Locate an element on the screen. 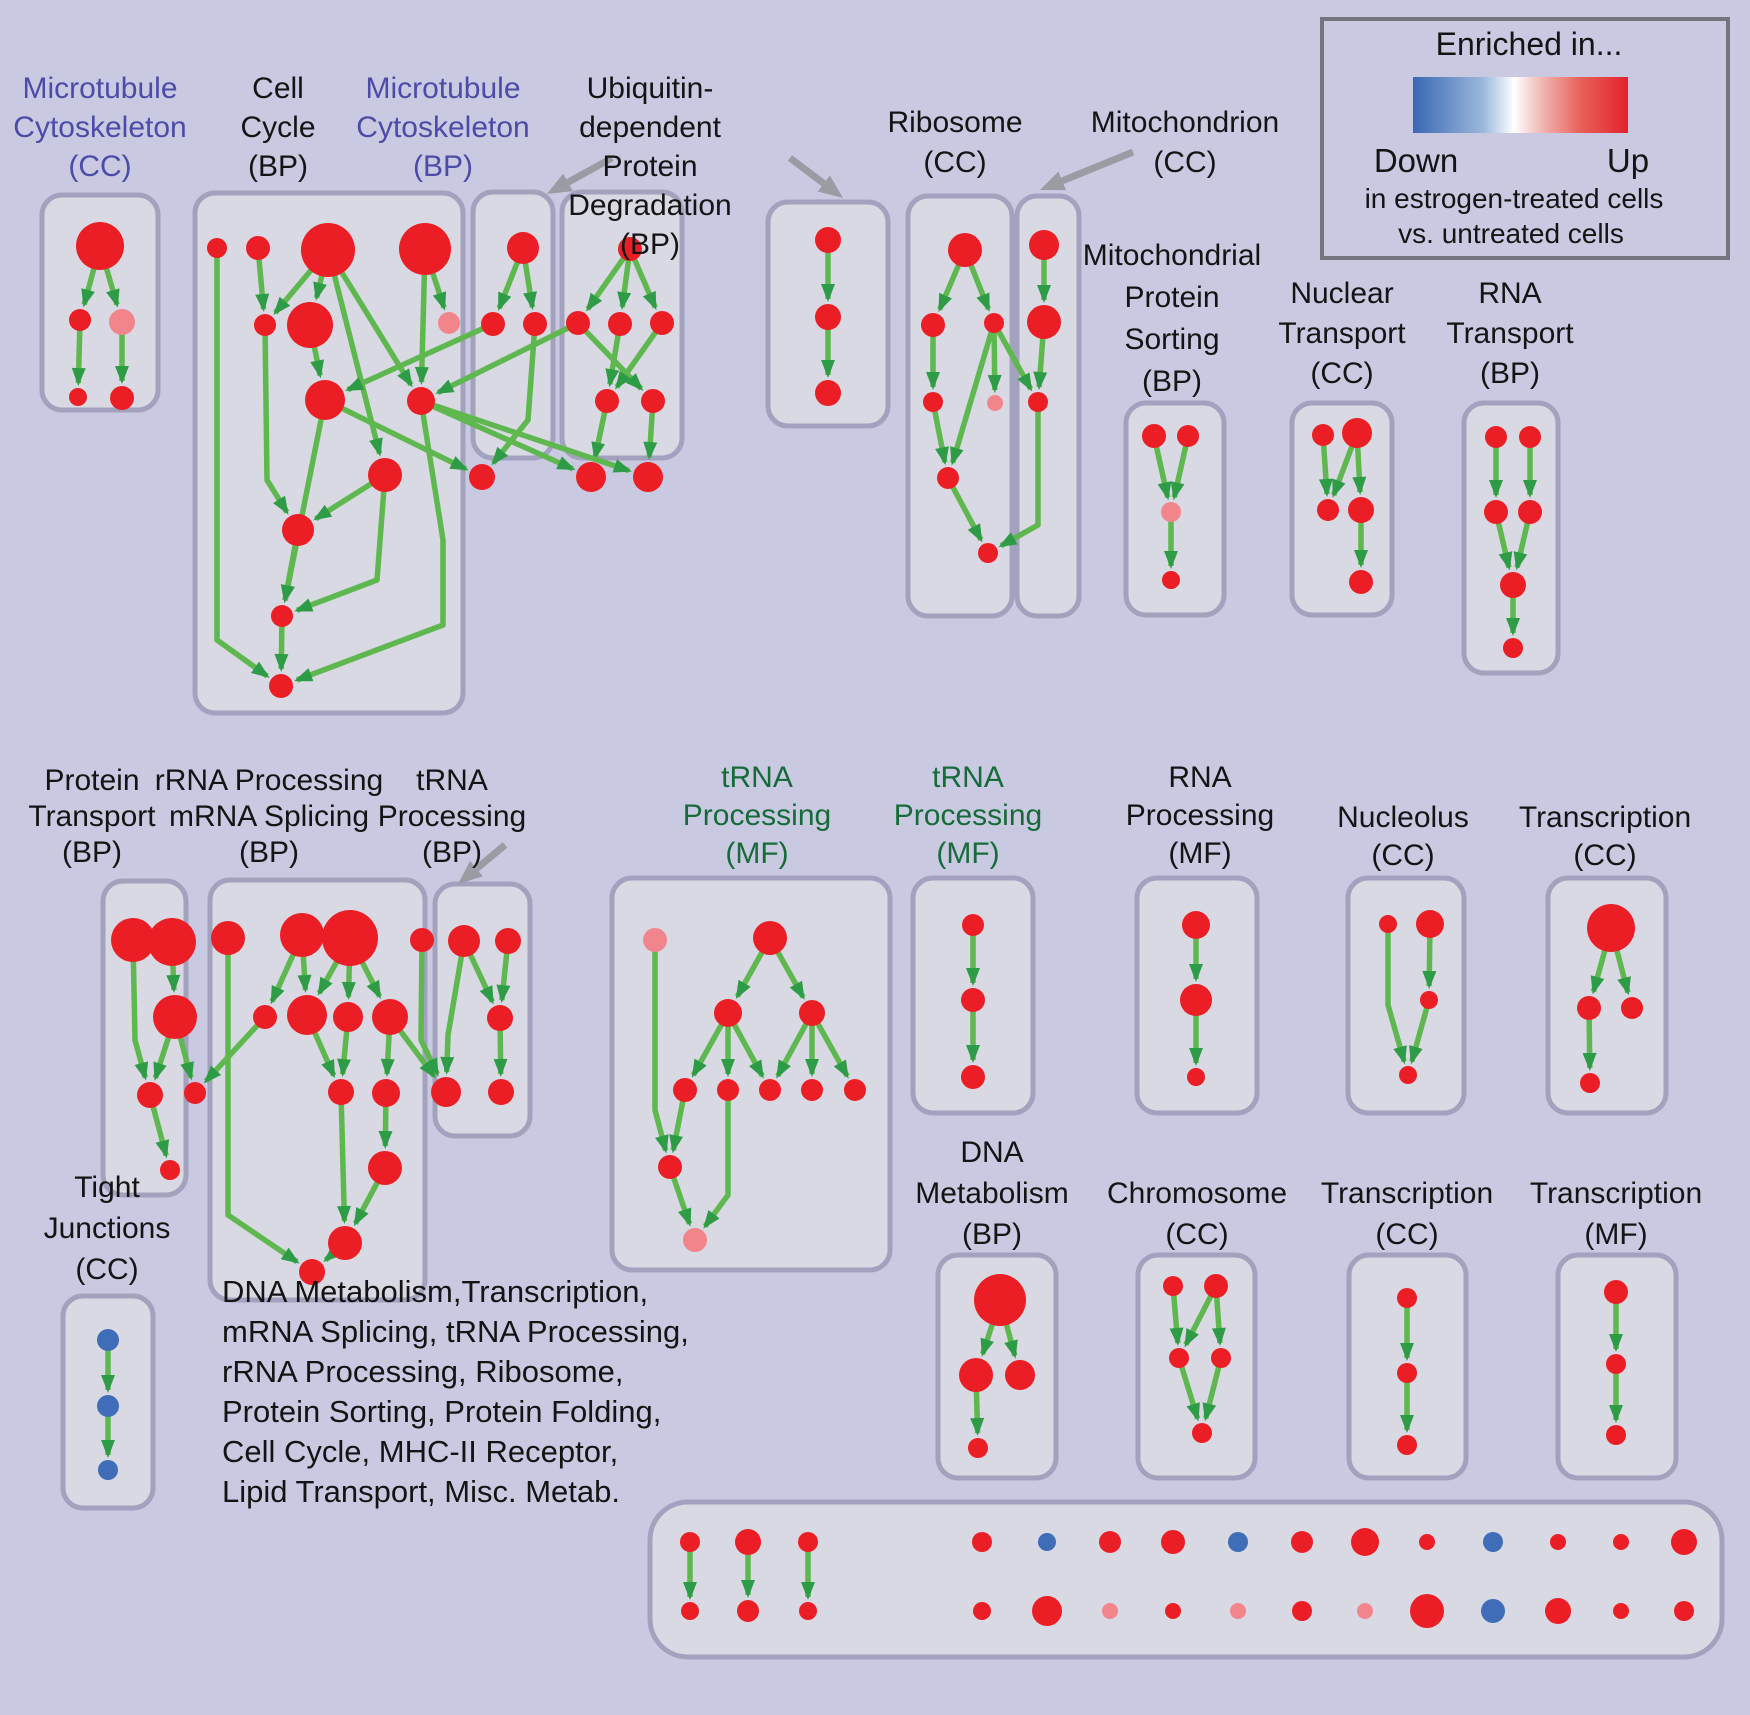  node-s11a is located at coordinates (1427, 1542).